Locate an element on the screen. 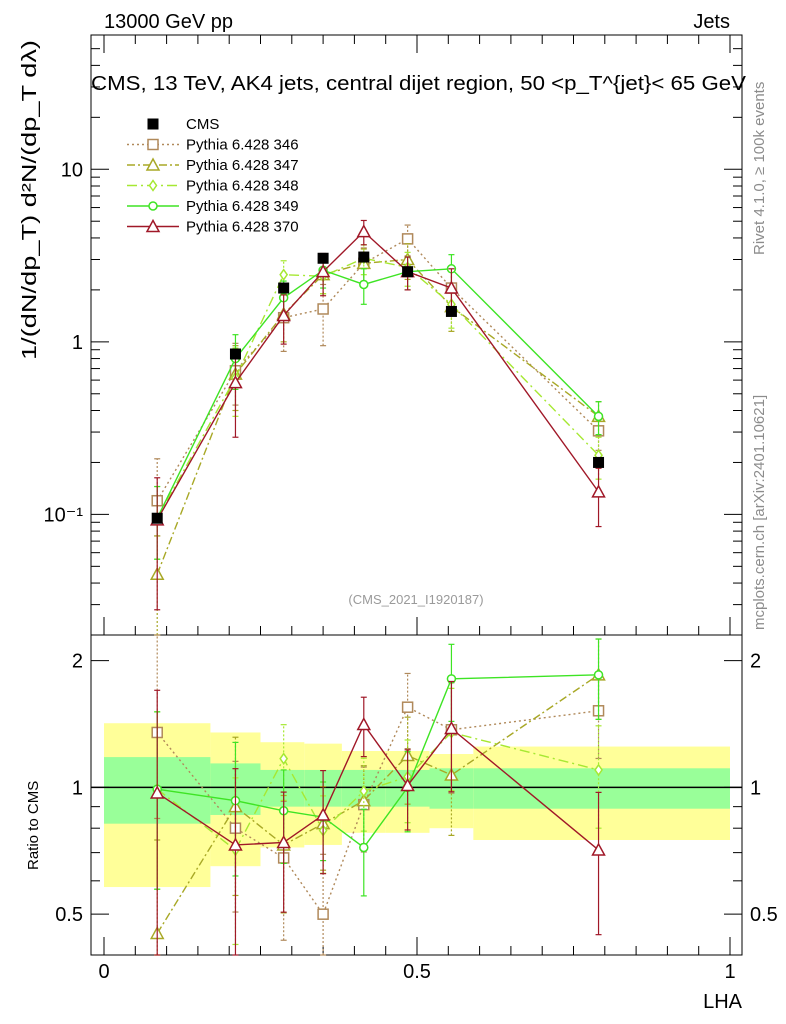  y-tick-label: 10 is located at coordinates (72, 170).